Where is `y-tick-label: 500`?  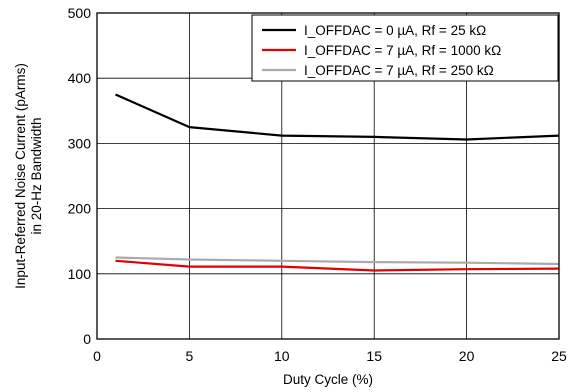
y-tick-label: 500 is located at coordinates (80, 13).